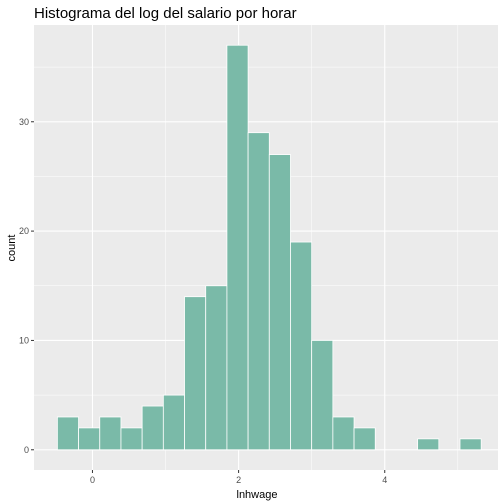 This screenshot has width=504, height=504. Describe the element at coordinates (257, 495) in the screenshot. I see `x-axis-title: lnhwage` at that location.